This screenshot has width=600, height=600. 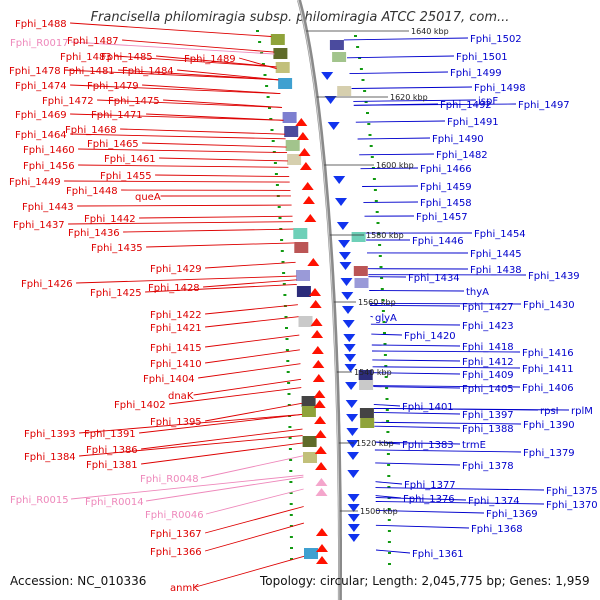 What do you see at coordinates (549, 453) in the screenshot?
I see `right-gene-label: Fphi_1379` at bounding box center [549, 453].